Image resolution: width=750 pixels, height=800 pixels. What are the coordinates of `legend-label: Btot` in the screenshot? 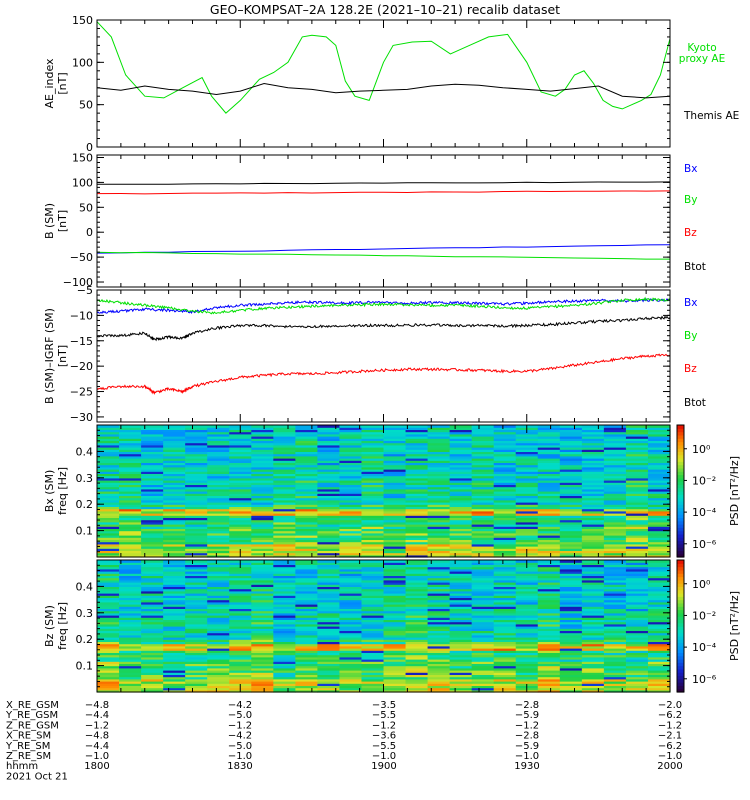 It's located at (695, 267).